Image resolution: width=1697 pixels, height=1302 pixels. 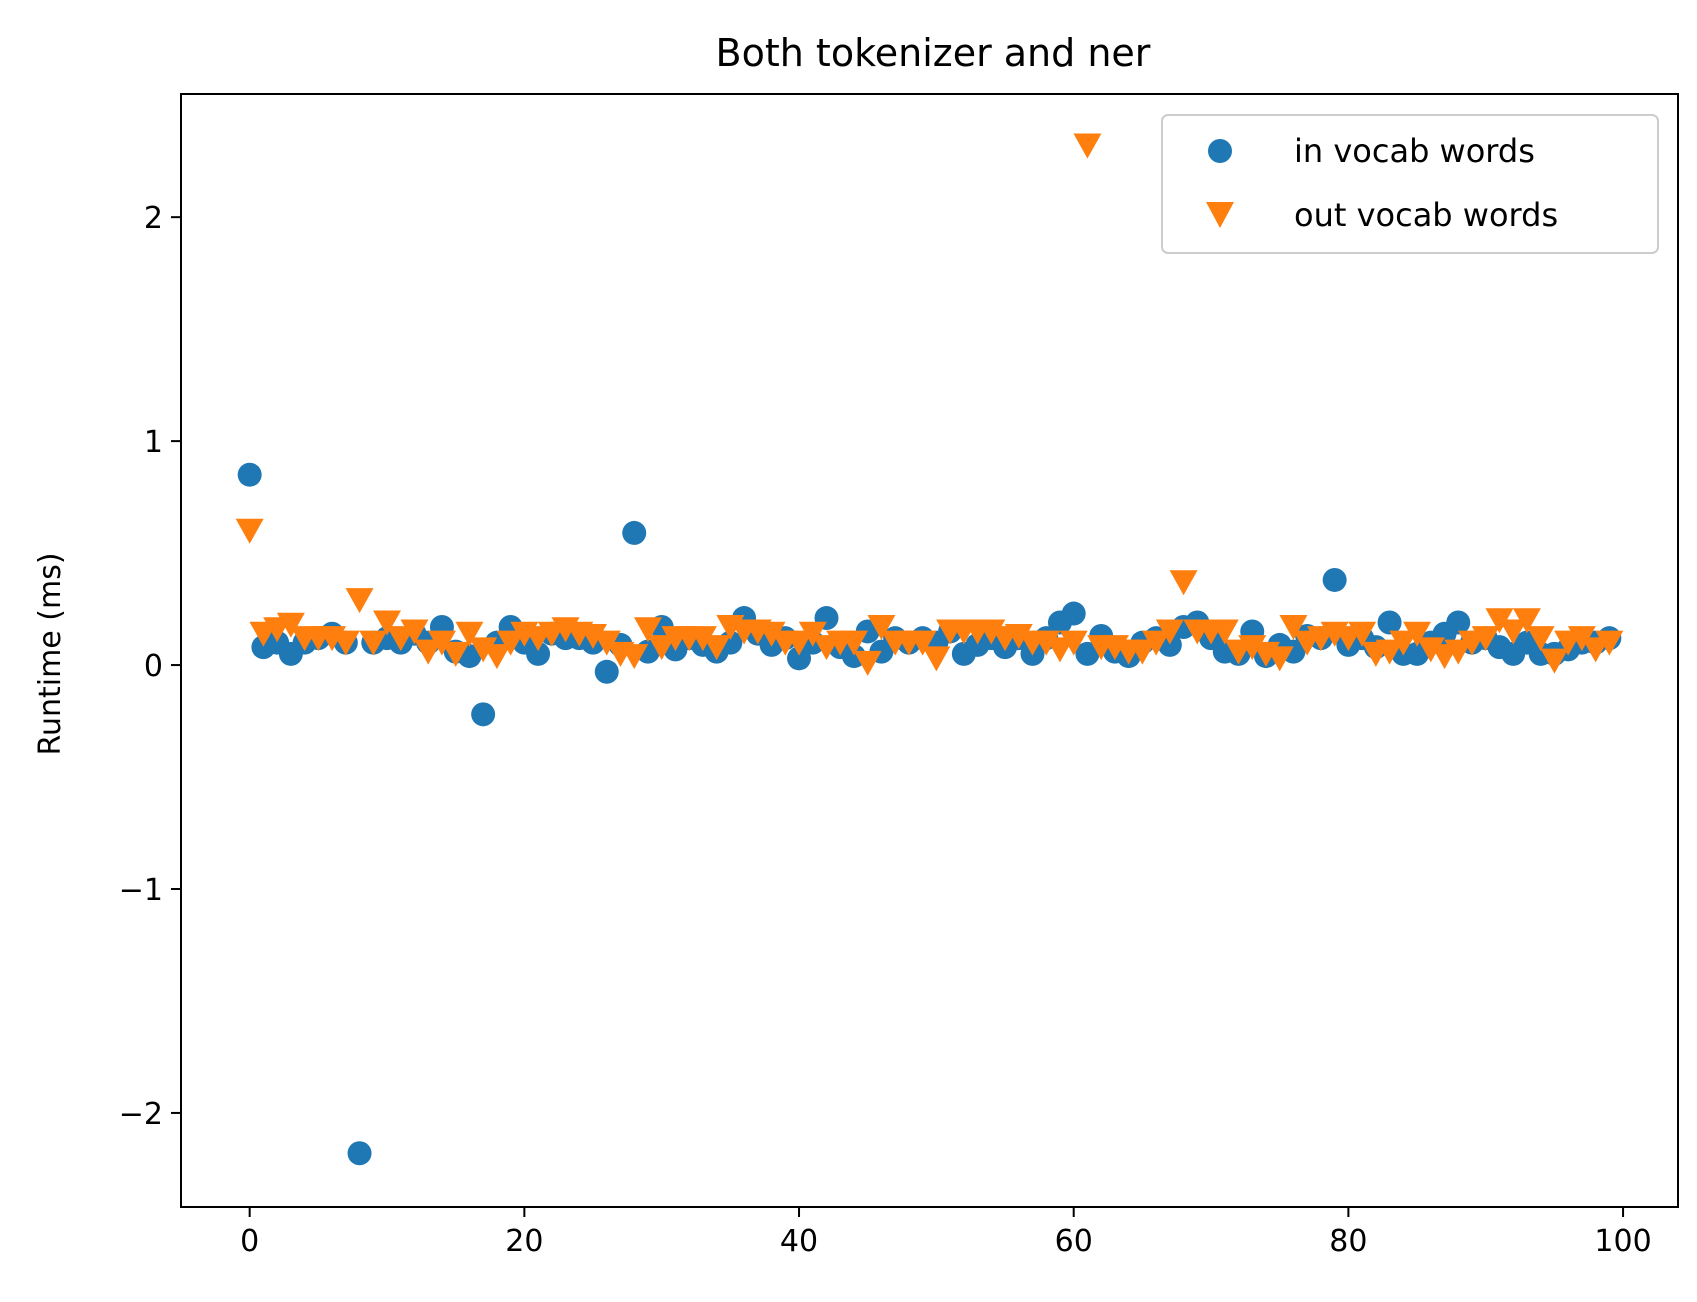 I want to click on x-axis: 0 20 40 60 80 100, so click(x=946, y=1233).